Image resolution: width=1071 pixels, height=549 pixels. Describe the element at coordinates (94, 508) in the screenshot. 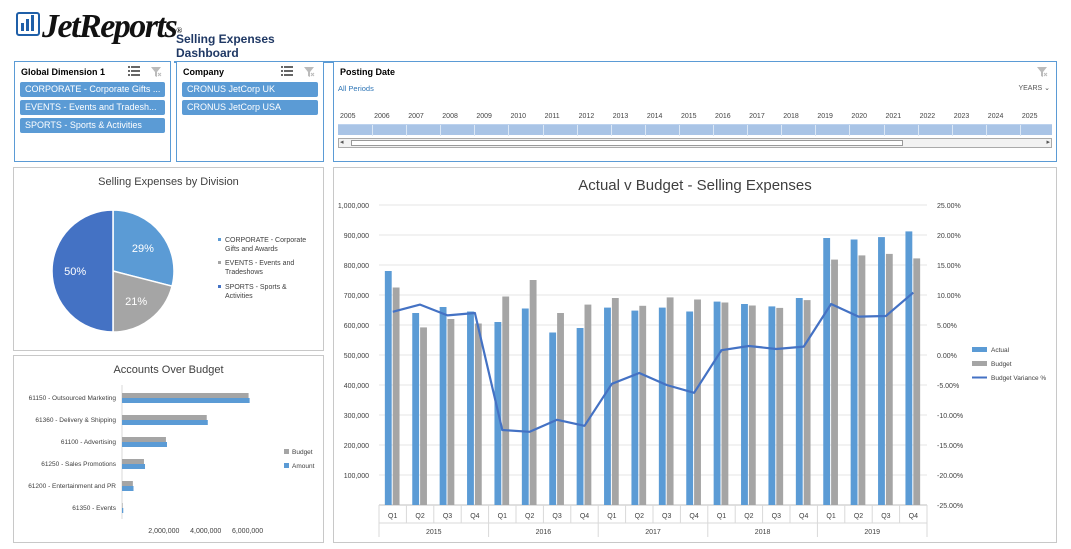

I see `category-label: 61350 - Events` at that location.